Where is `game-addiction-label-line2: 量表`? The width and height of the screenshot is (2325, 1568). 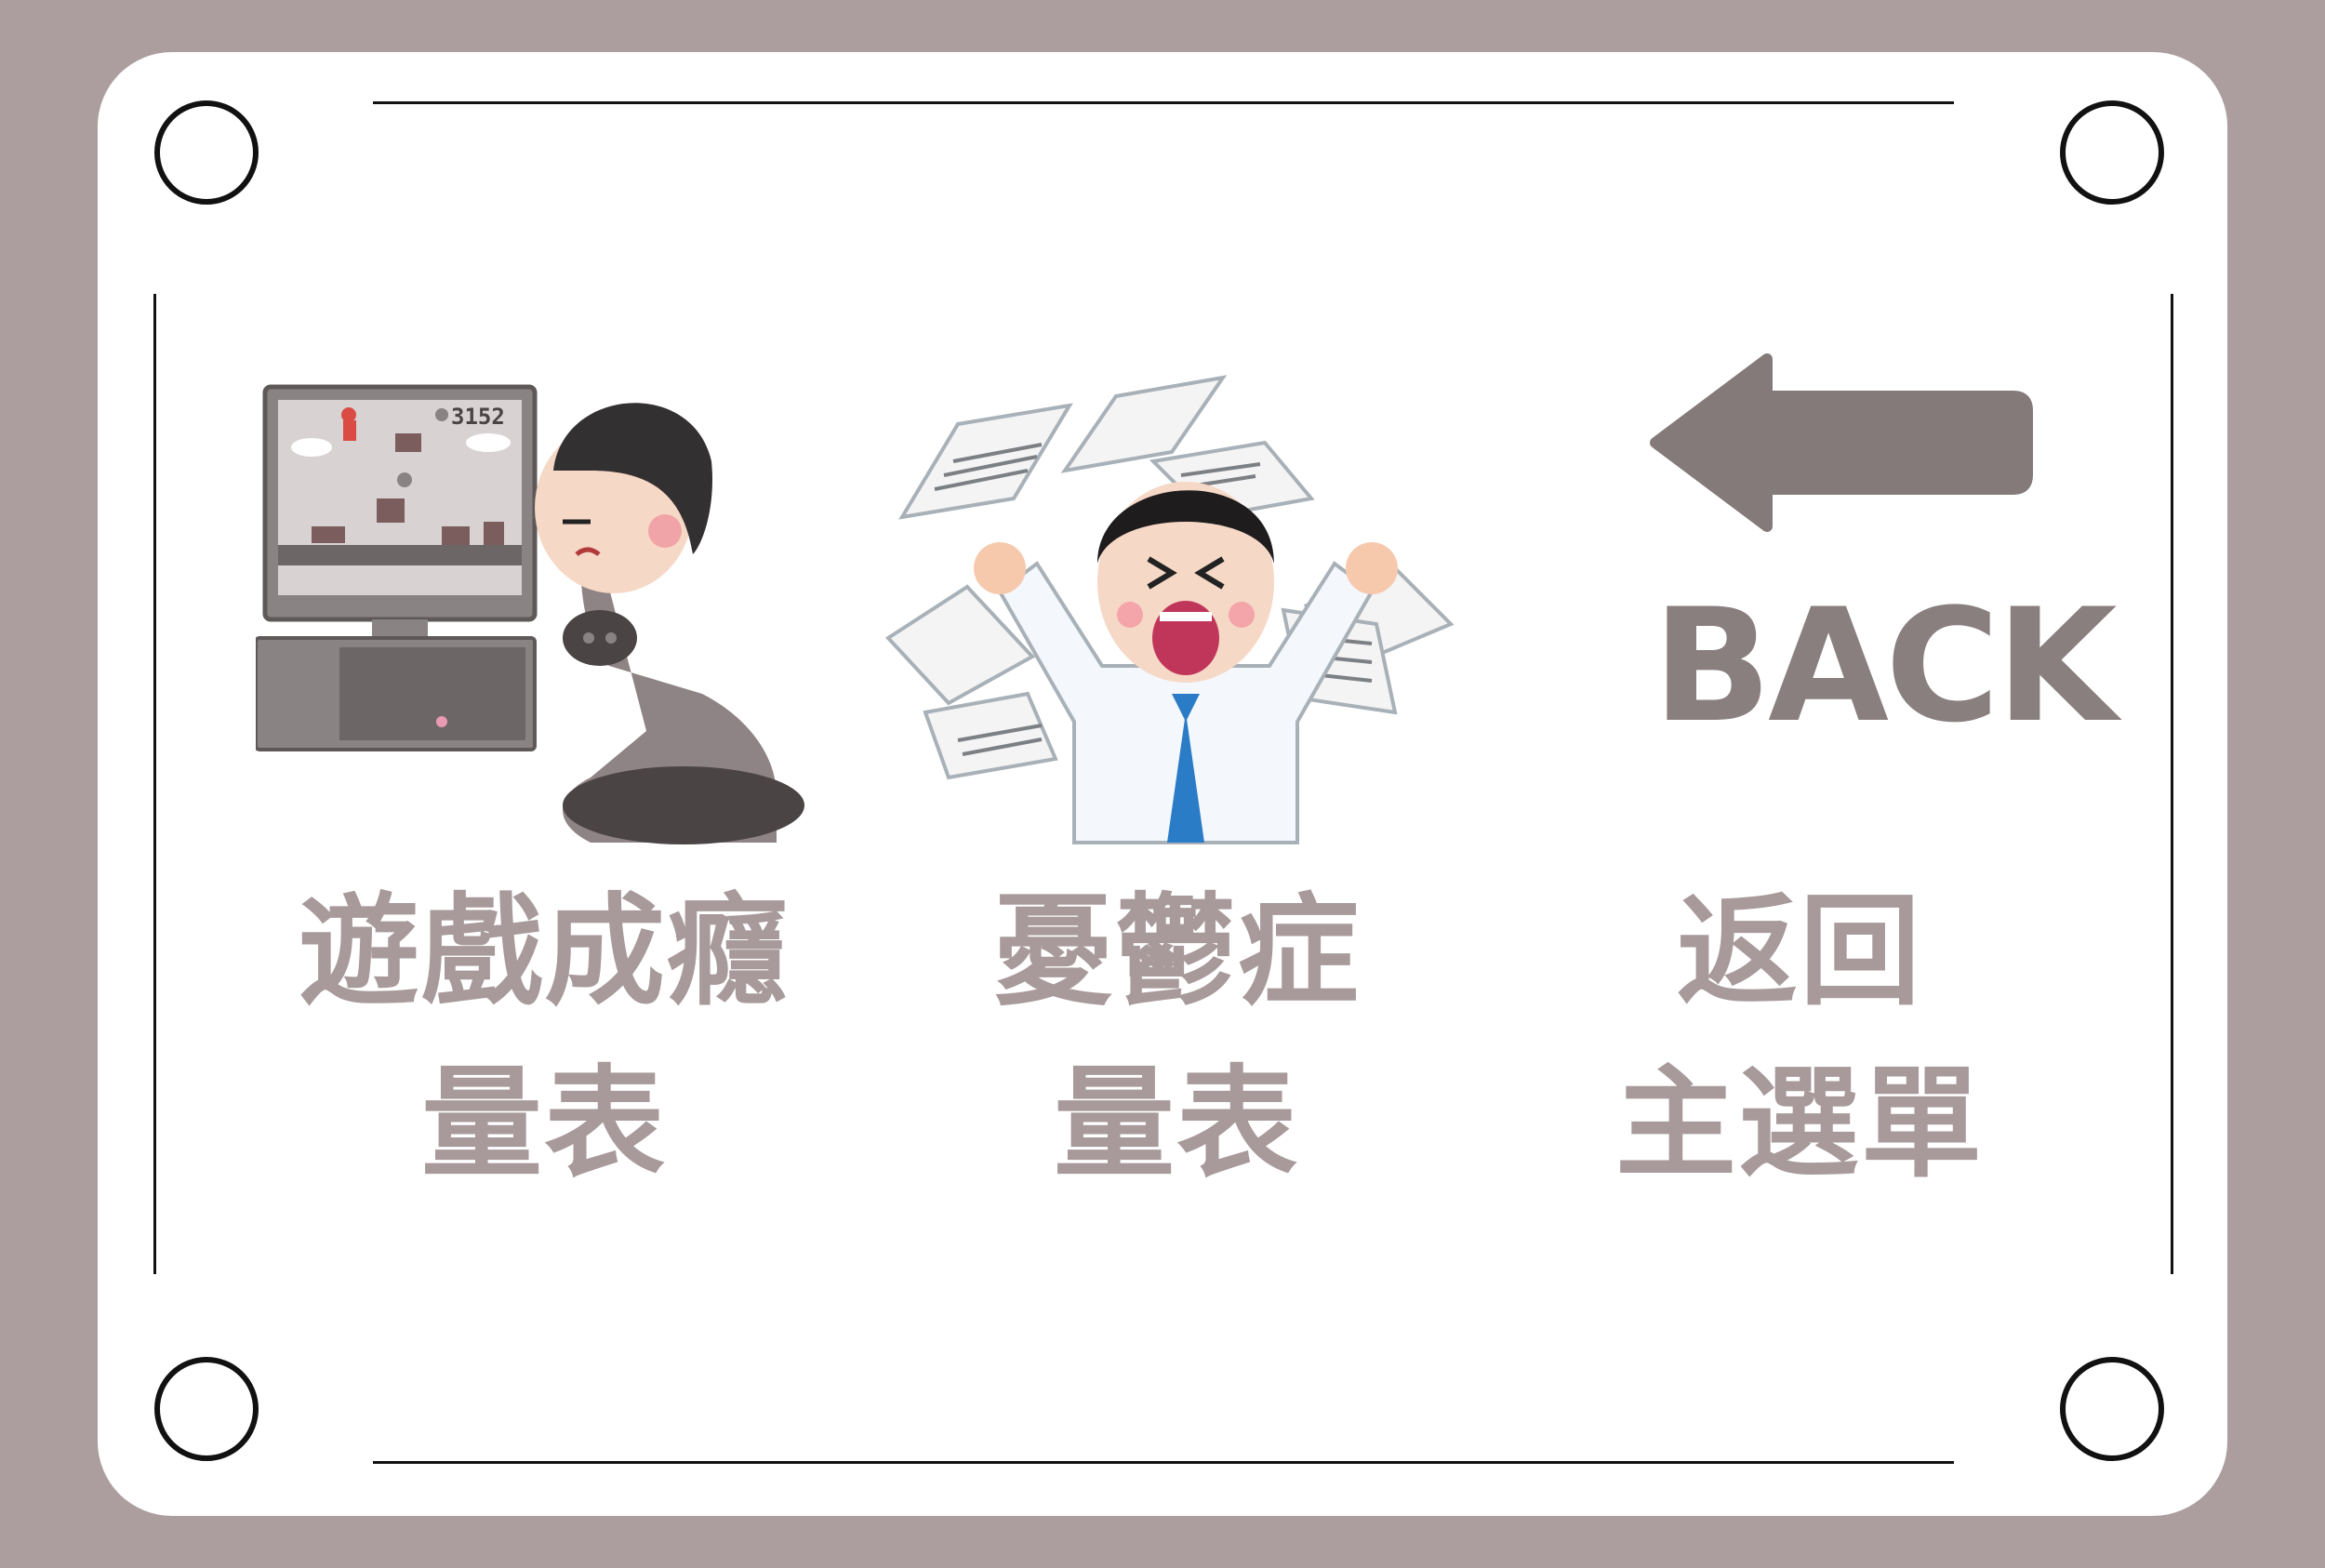
game-addiction-label-line2: 量表 is located at coordinates (543, 1123).